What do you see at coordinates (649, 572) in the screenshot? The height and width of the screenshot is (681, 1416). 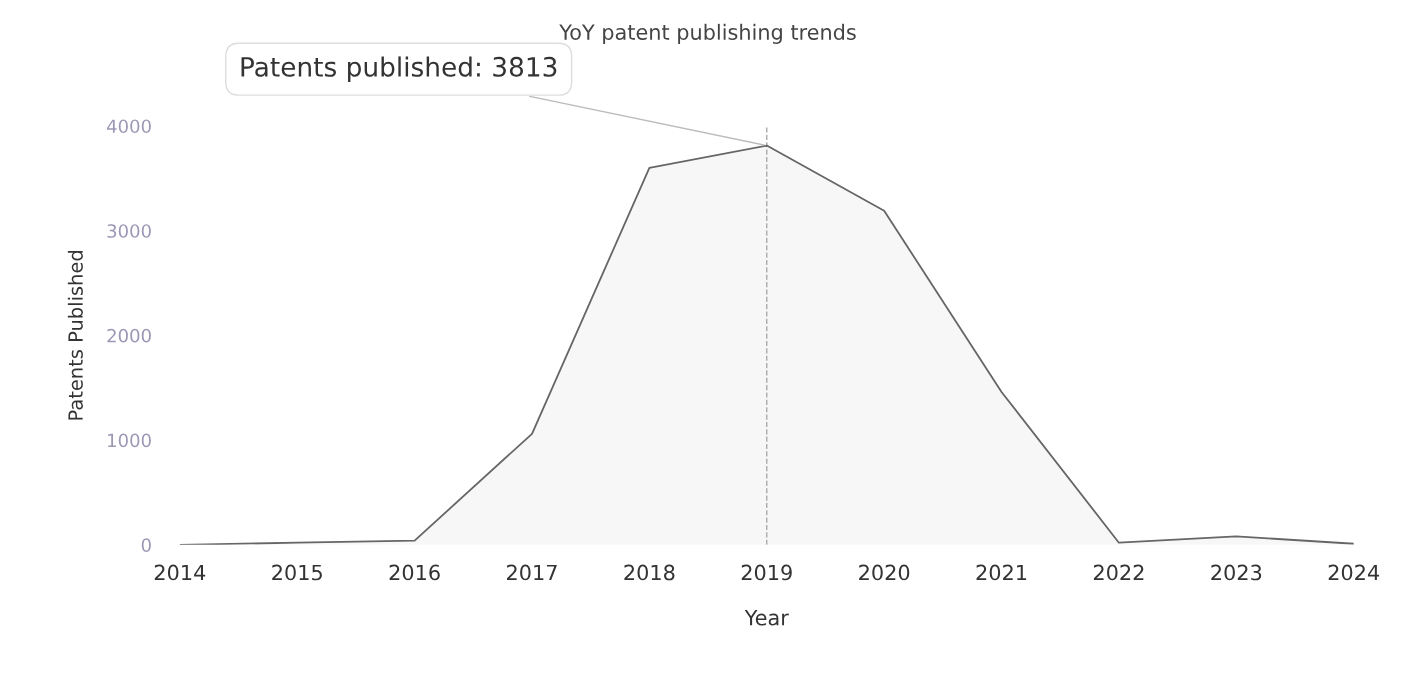 I see `x-tick-label: 2018` at bounding box center [649, 572].